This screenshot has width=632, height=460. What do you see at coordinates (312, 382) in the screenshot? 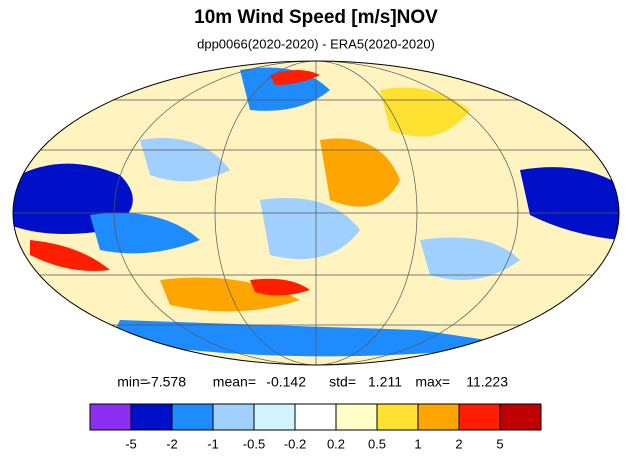
I see `stats: min=-7.578 mean= -0.142 std= 1.211 max= 11.223` at bounding box center [312, 382].